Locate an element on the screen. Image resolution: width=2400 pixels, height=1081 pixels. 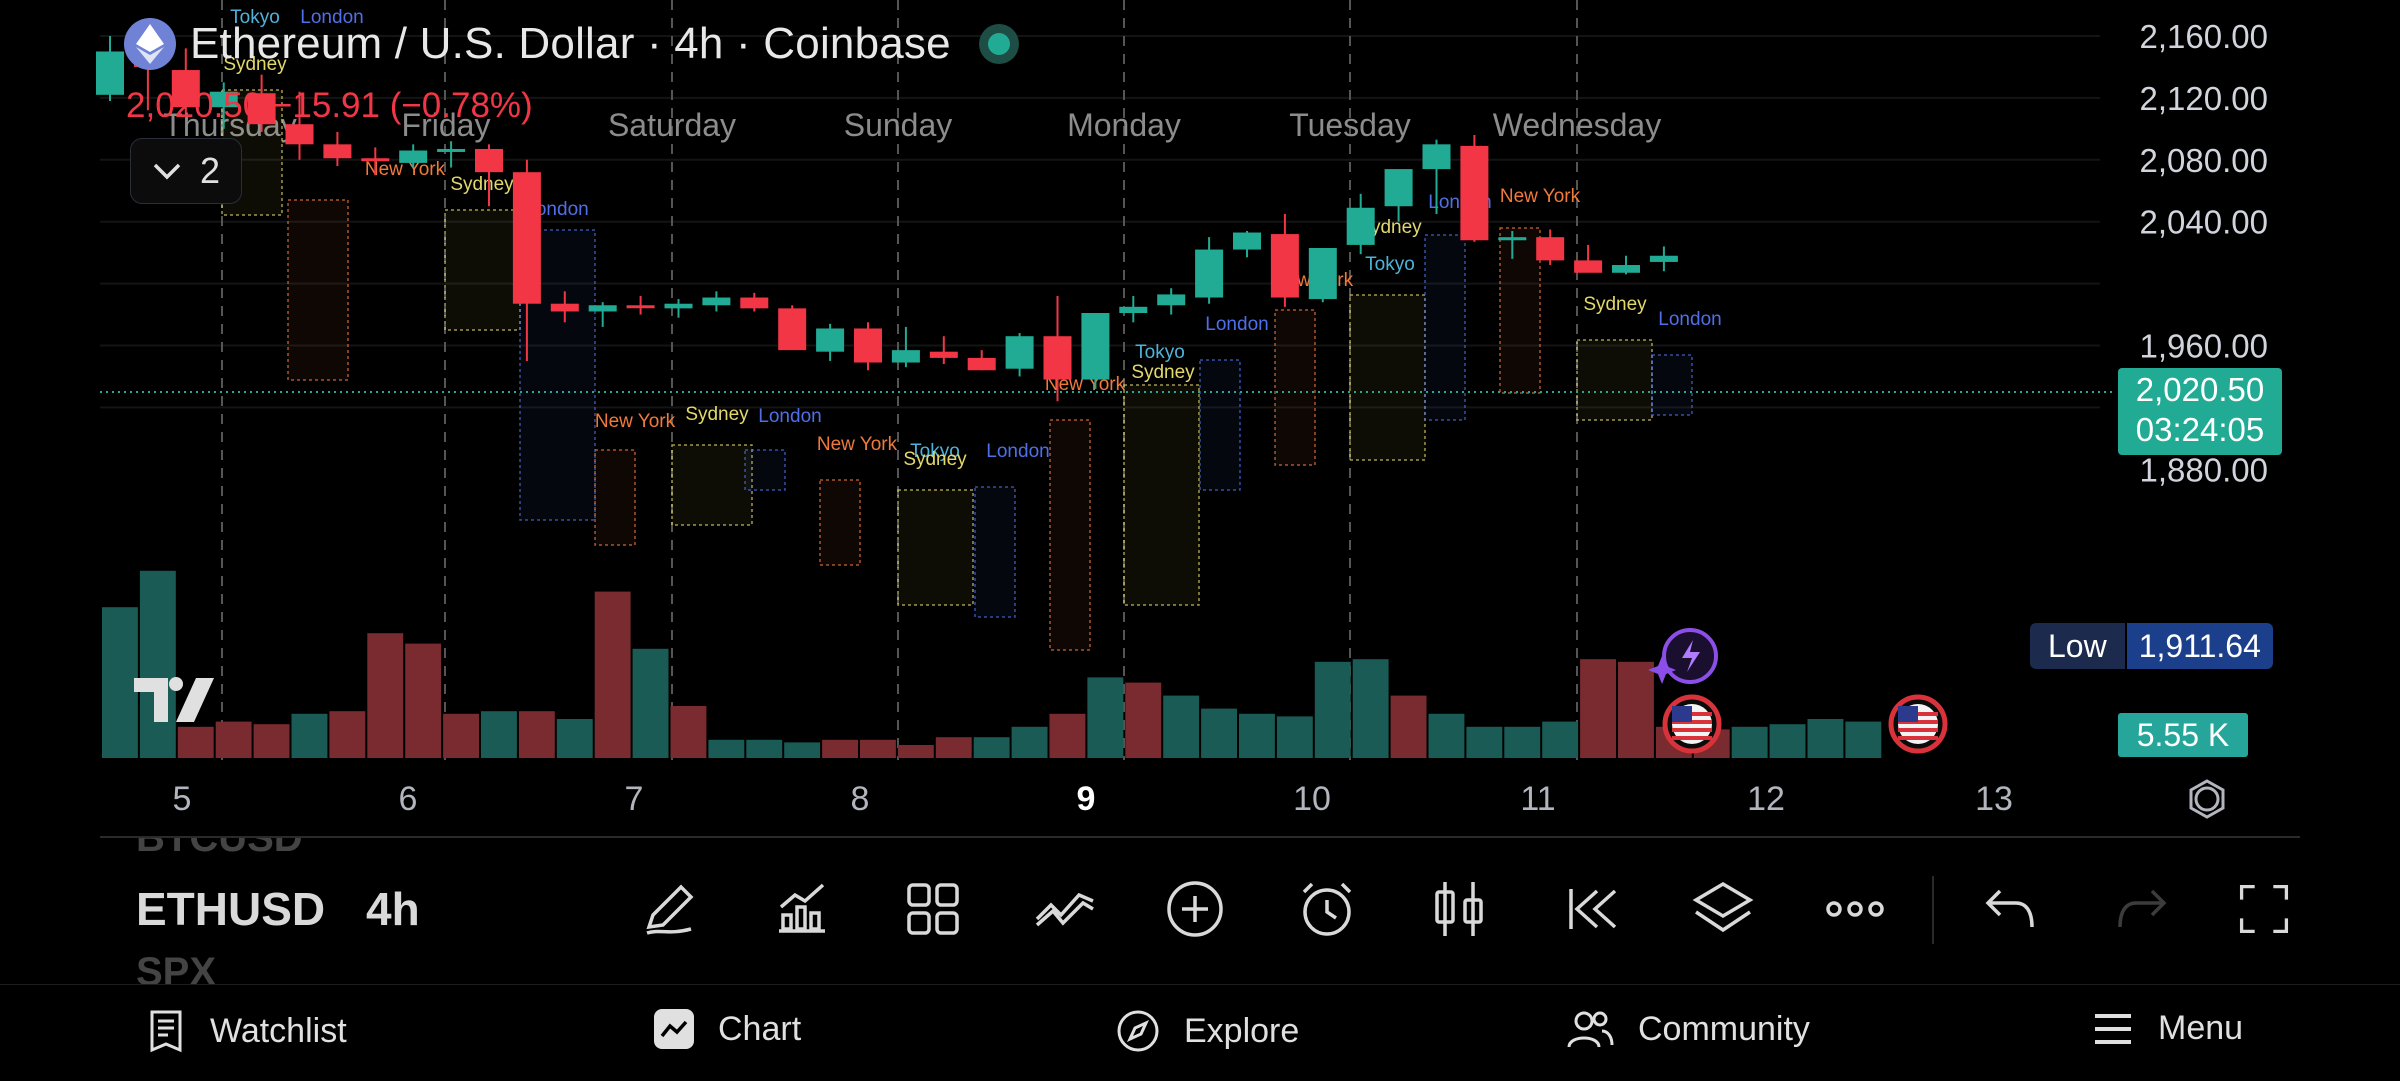
compare-icon is located at coordinates (1065, 909).